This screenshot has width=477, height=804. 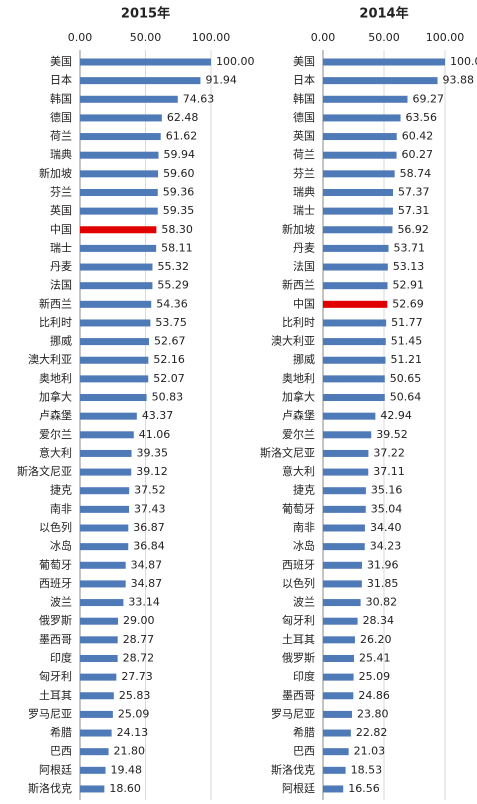 I want to click on value-label: 28.77, so click(x=138, y=639).